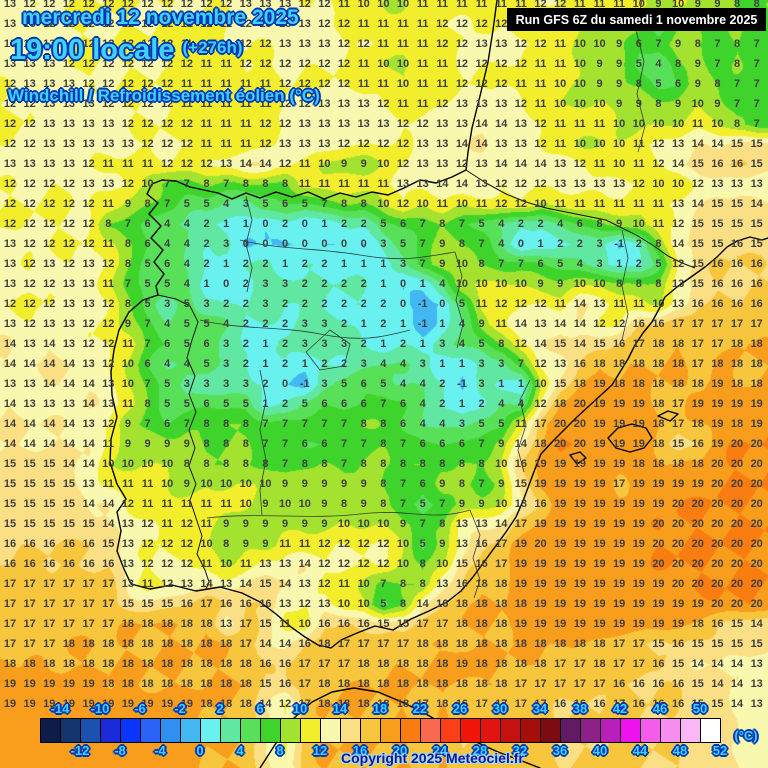  I want to click on grid-value: 3, so click(226, 384).